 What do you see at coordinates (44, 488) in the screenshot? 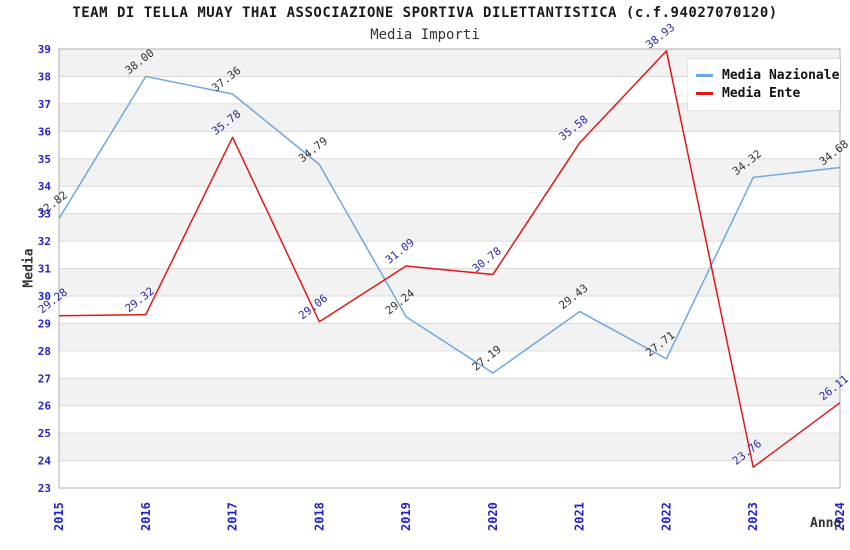
I see `y-tick-label: 23` at bounding box center [44, 488].